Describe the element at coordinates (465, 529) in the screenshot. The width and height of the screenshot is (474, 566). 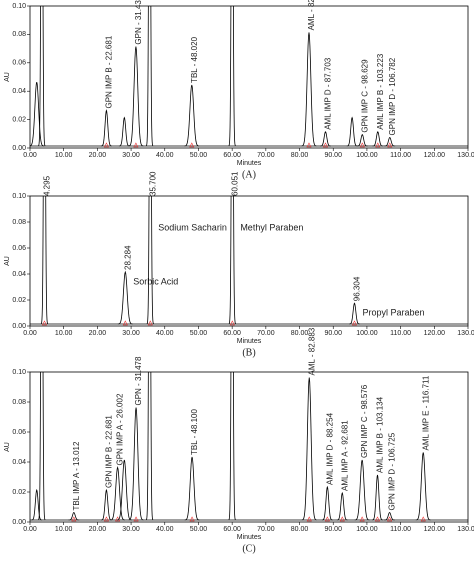
I see `x-tick-label: 130.00` at that location.